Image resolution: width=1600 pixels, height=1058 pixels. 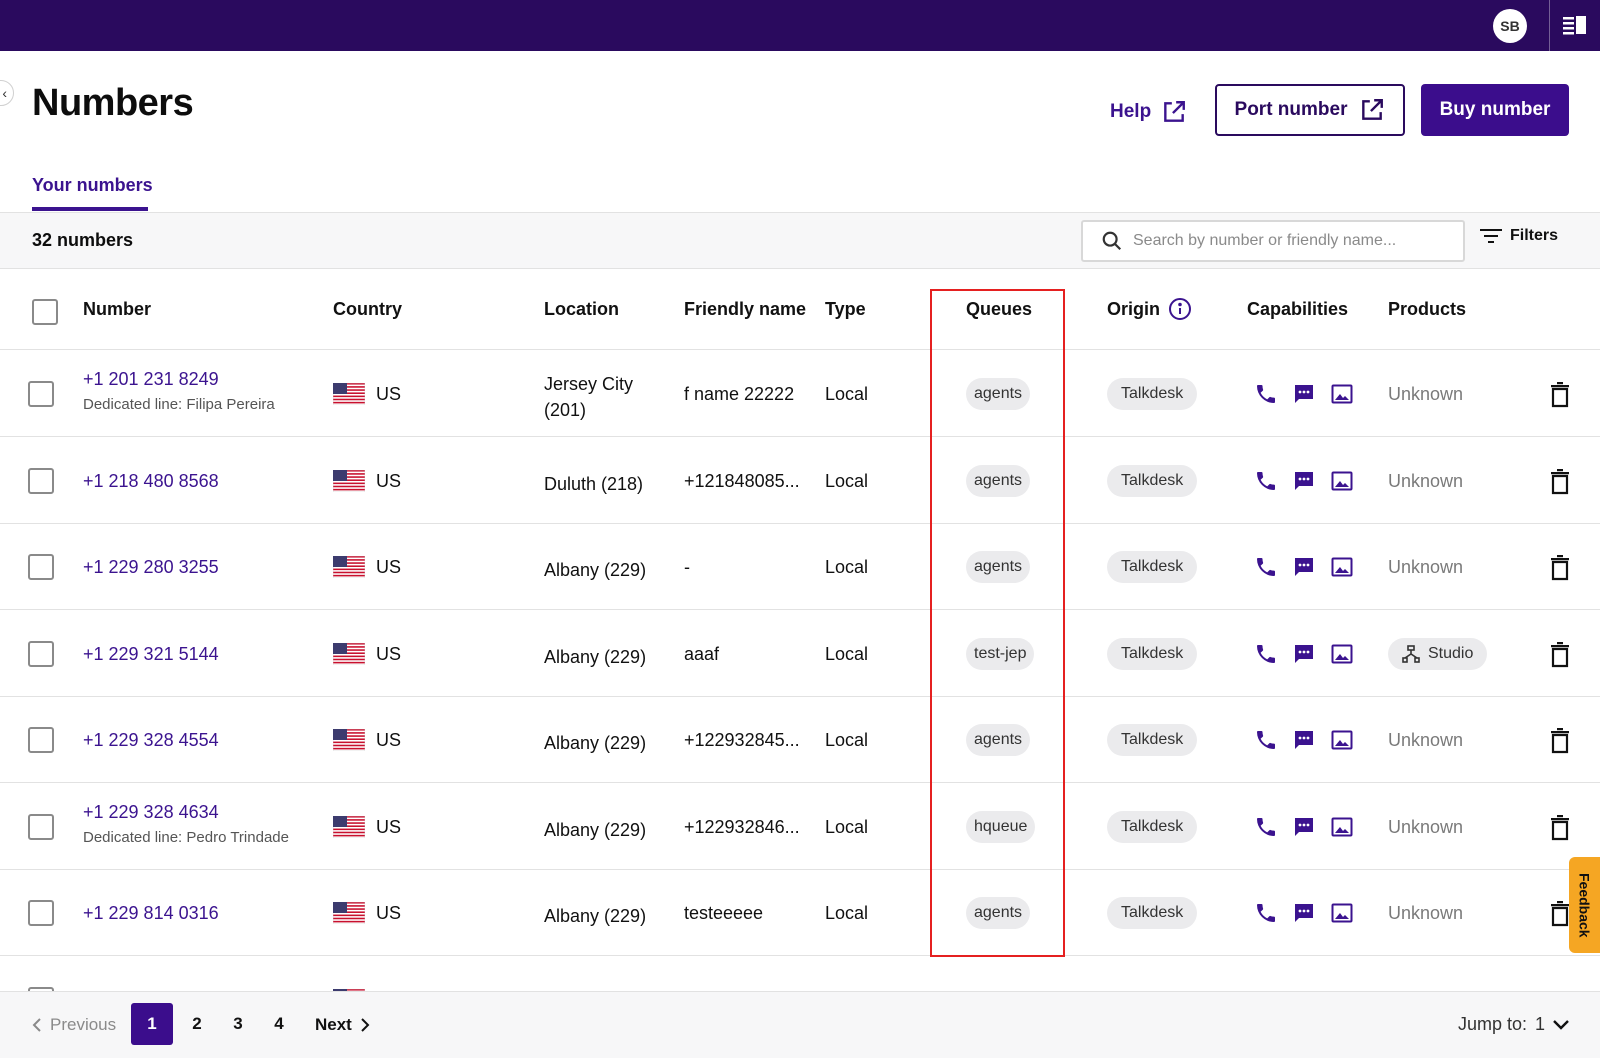 I want to click on previous-page-button: Previous, so click(x=74, y=1025).